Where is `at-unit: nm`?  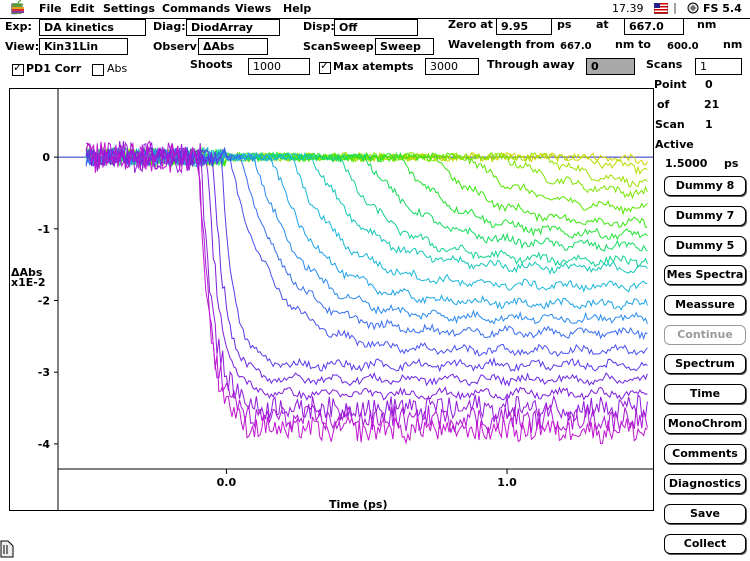
at-unit: nm is located at coordinates (707, 24).